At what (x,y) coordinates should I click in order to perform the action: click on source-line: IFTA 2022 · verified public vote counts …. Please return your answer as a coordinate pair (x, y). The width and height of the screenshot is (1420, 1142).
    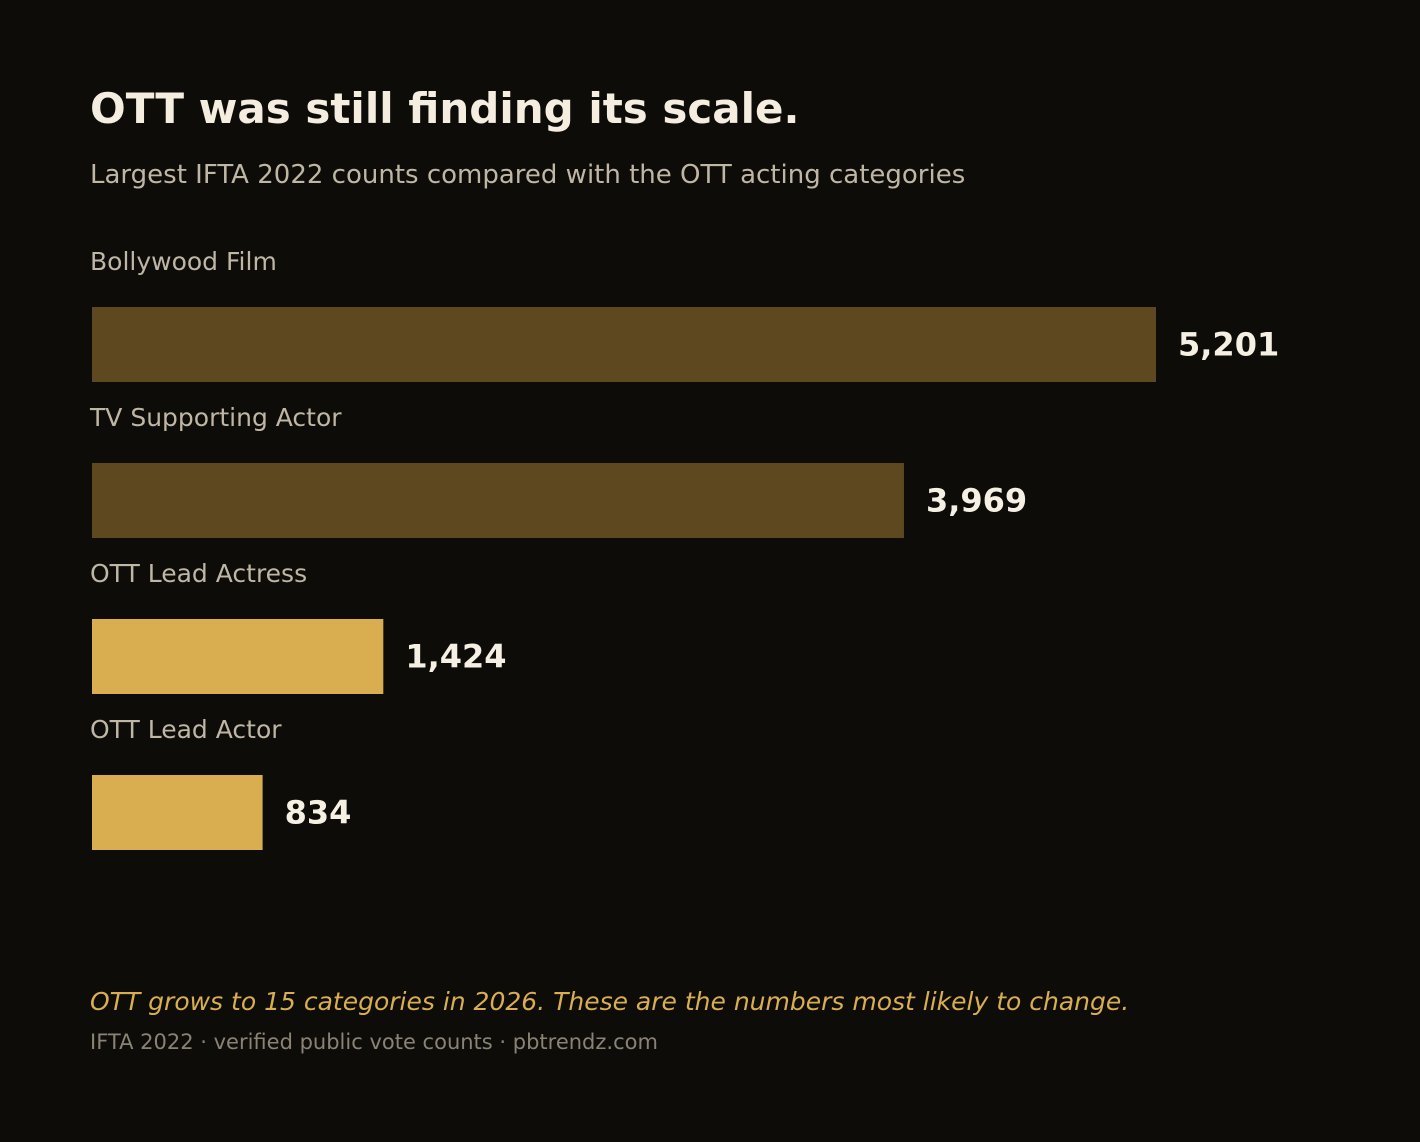
    Looking at the image, I should click on (374, 1042).